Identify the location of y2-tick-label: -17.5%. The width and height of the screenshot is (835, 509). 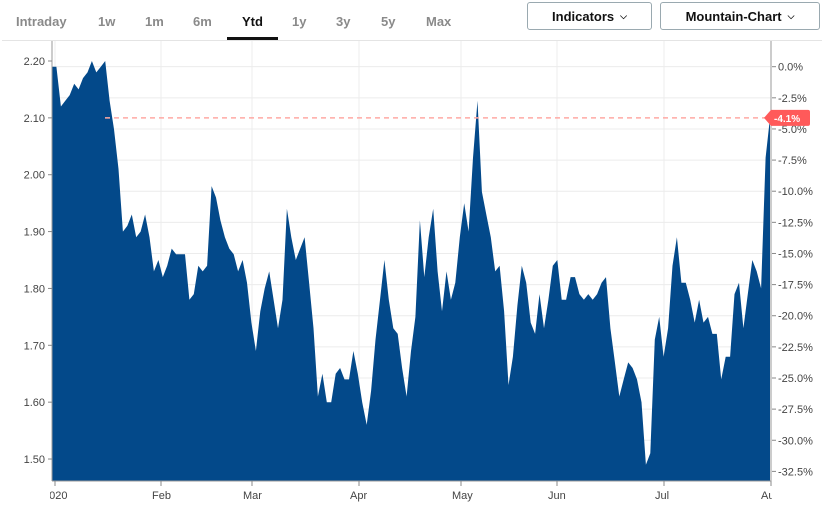
(795, 286).